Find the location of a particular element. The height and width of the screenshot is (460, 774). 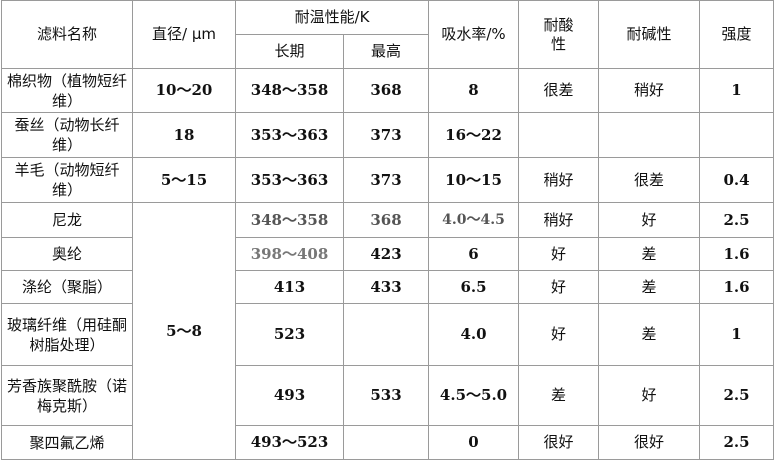

cell-name: 蚕丝（动物长纤维） is located at coordinates (67, 135).